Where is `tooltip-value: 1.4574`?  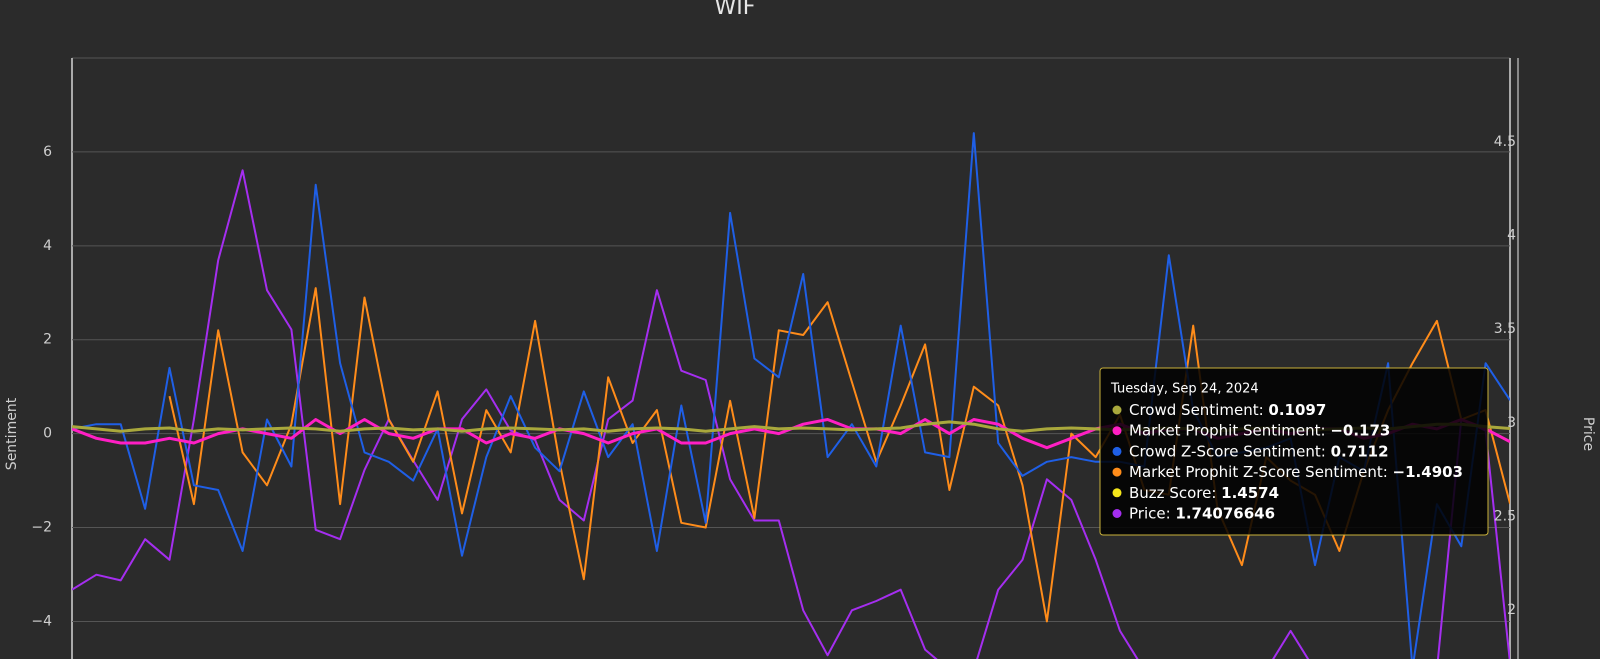 tooltip-value: 1.4574 is located at coordinates (1250, 492).